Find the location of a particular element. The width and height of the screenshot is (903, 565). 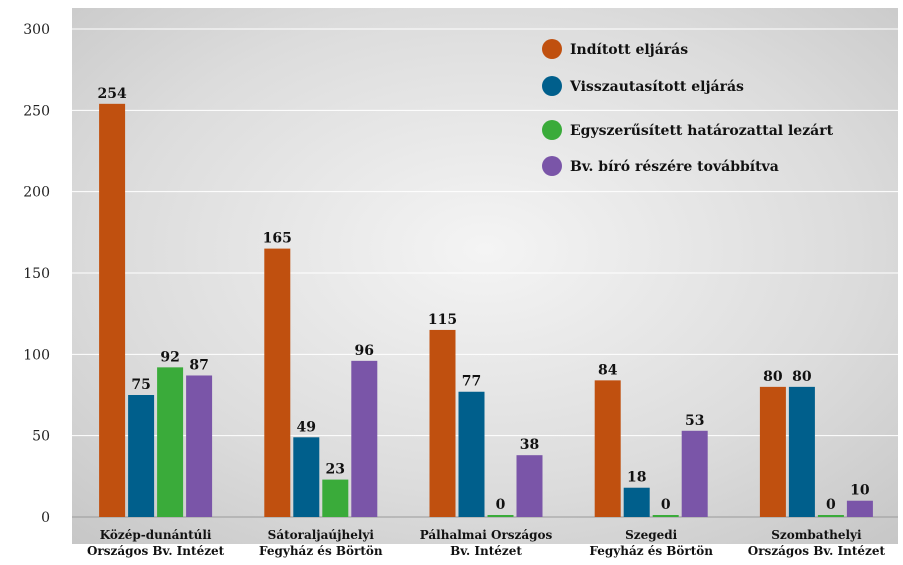

data-label: 84 is located at coordinates (608, 370).